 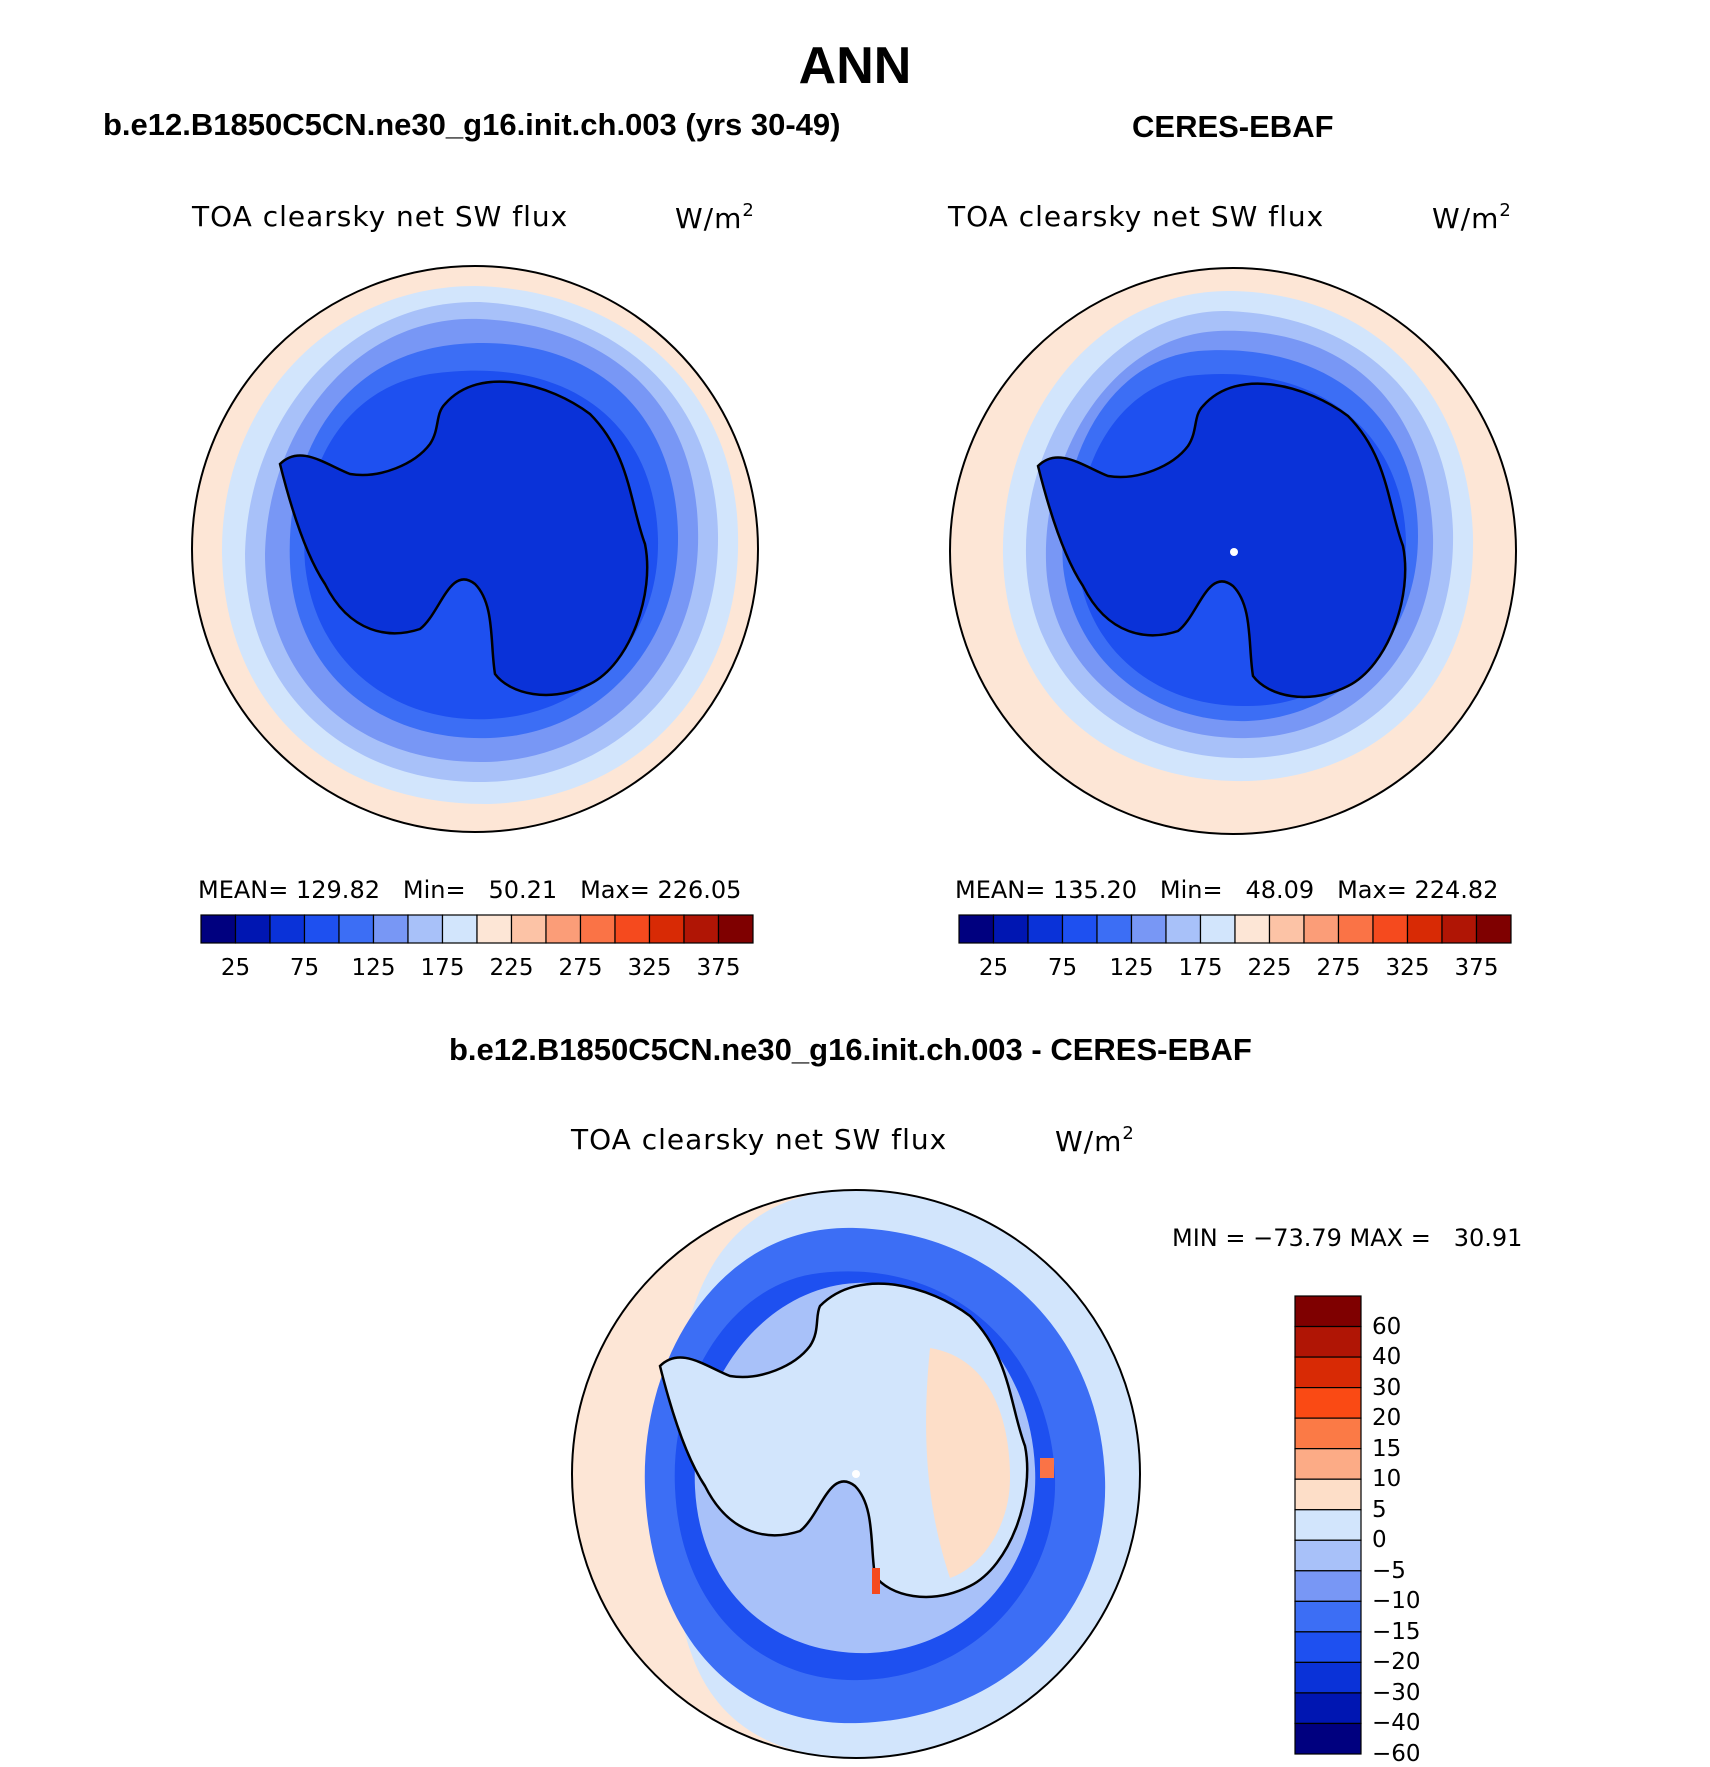 What do you see at coordinates (380, 216) in the screenshot?
I see `panel1-variable-title: TOA clearsky net SW flux` at bounding box center [380, 216].